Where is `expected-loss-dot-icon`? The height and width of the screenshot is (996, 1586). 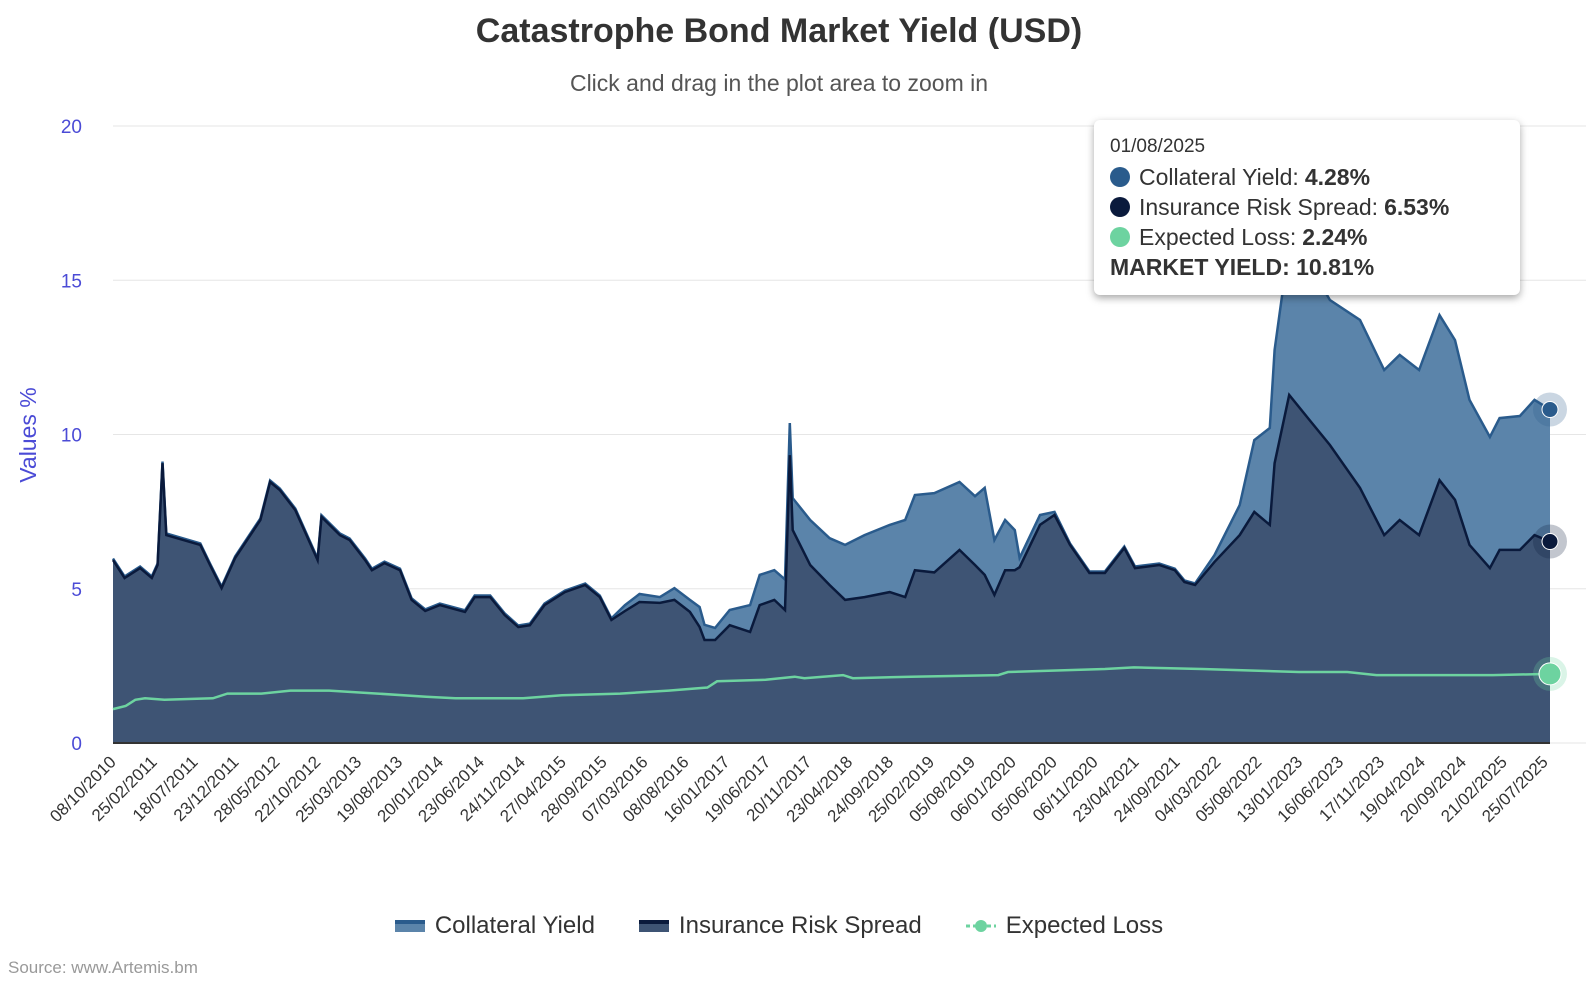
expected-loss-dot-icon is located at coordinates (1120, 237).